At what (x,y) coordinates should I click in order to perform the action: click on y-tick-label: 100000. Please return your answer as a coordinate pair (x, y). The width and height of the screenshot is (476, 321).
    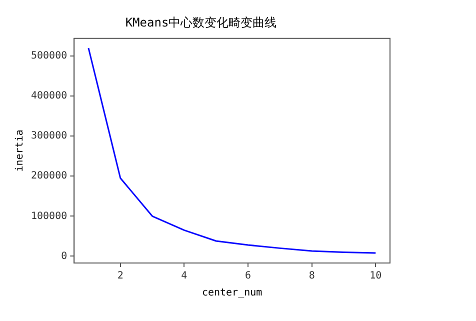
    Looking at the image, I should click on (49, 216).